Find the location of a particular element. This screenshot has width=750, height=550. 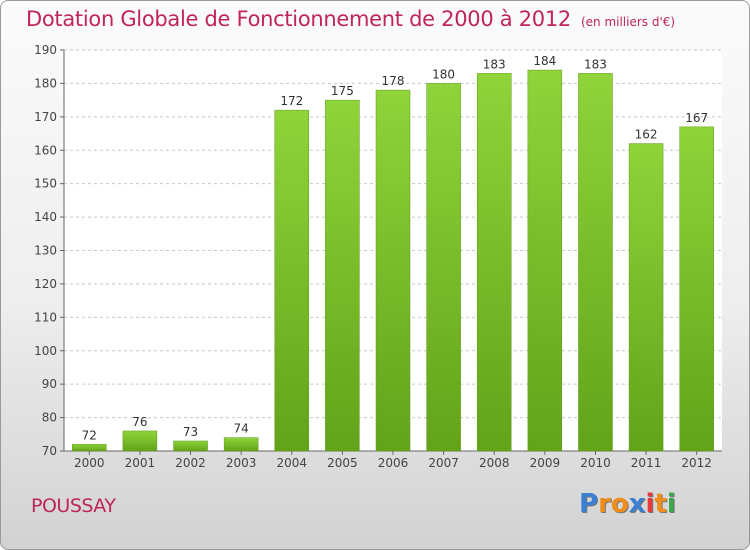

y-tick-label: 130 is located at coordinates (45, 251).